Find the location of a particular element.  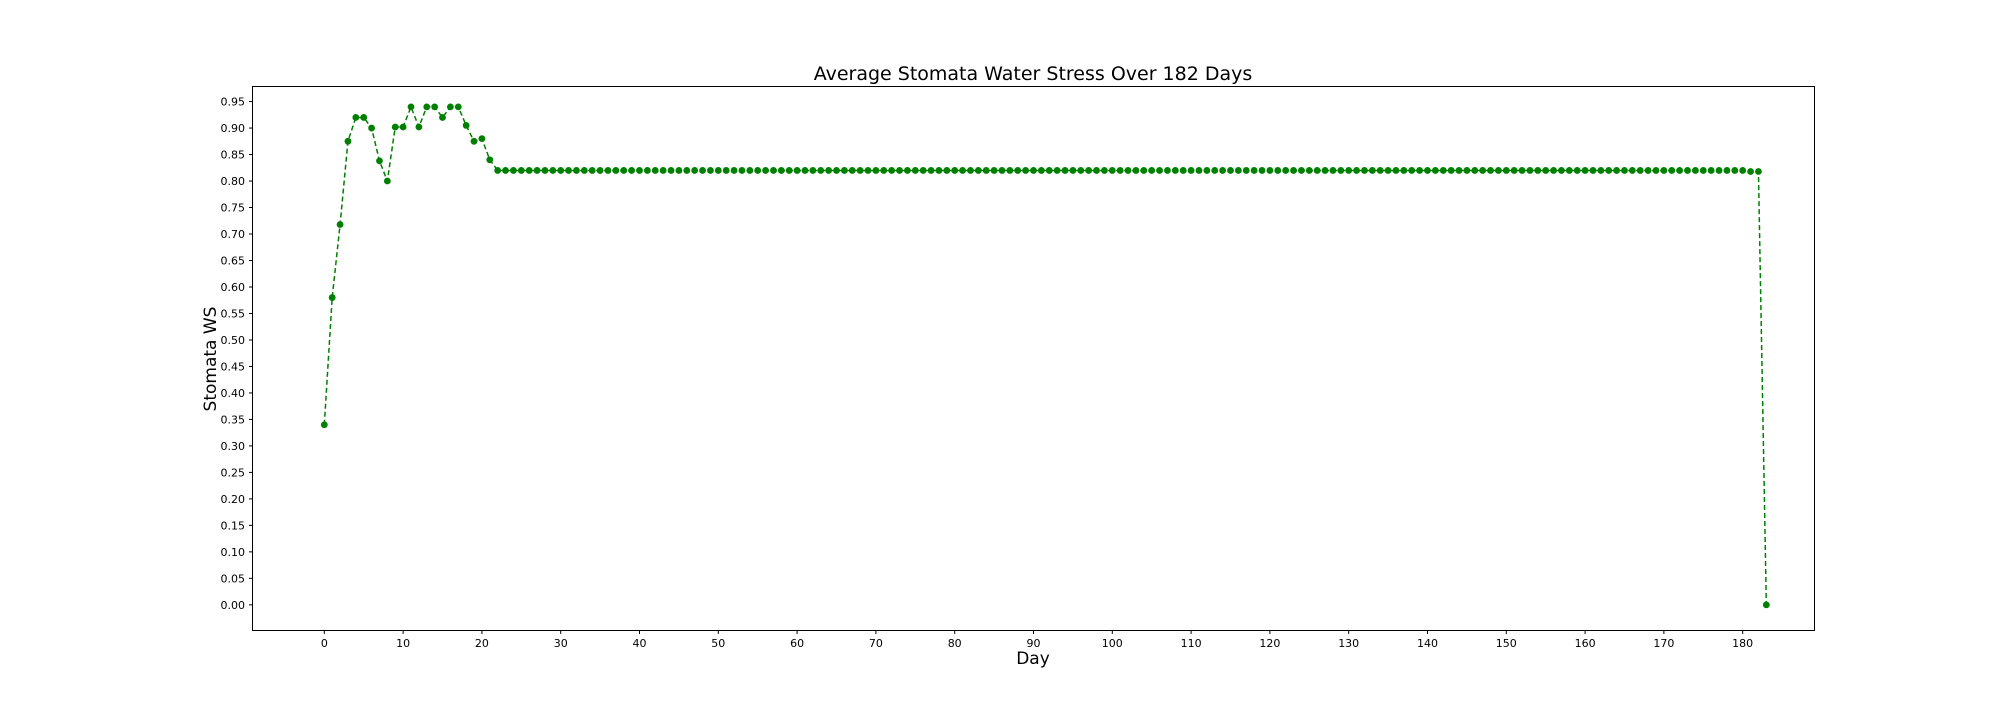

x-tick-label: 70 is located at coordinates (876, 643).